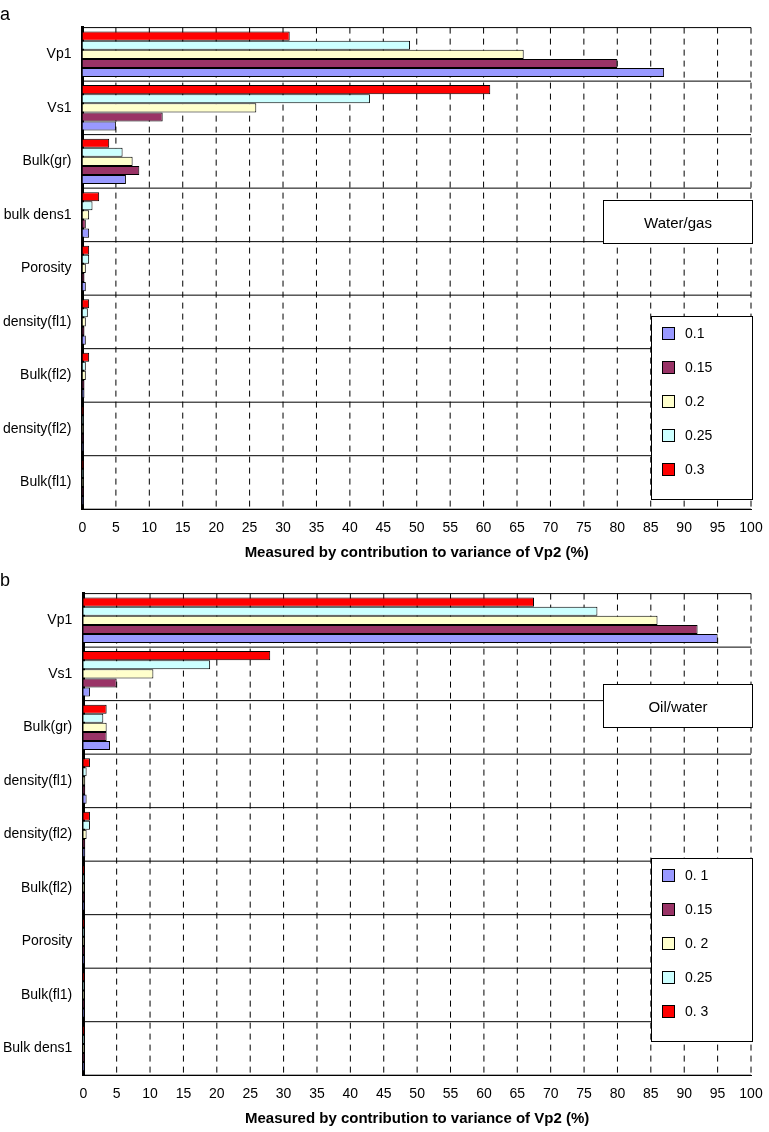  I want to click on y-tick-label: Bulk dens1, so click(37, 1047).